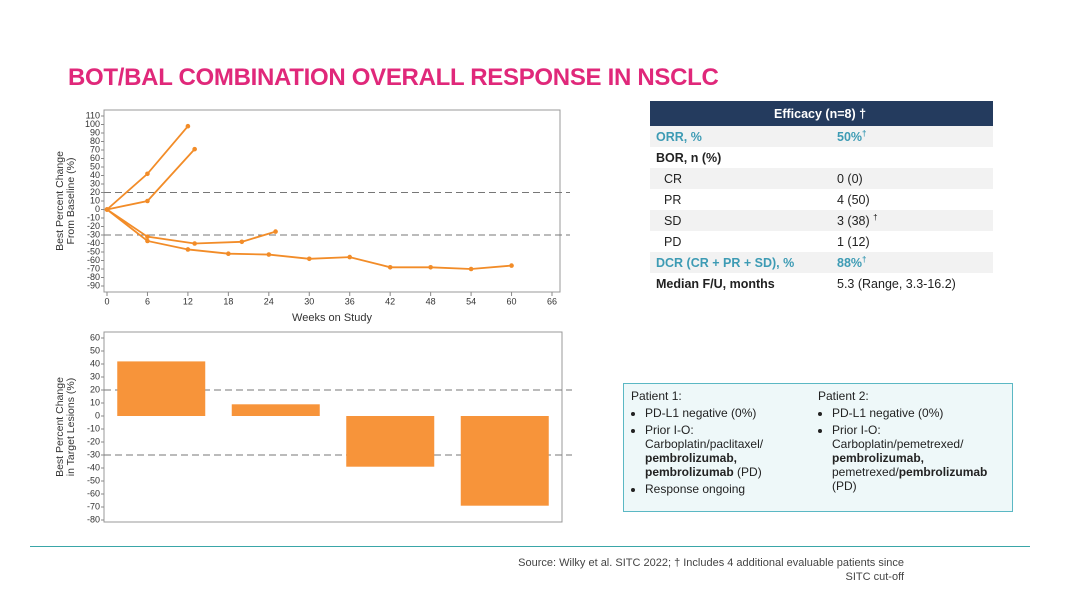 The height and width of the screenshot is (601, 1068). Describe the element at coordinates (95, 402) in the screenshot. I see `y-tick-label: 10` at that location.